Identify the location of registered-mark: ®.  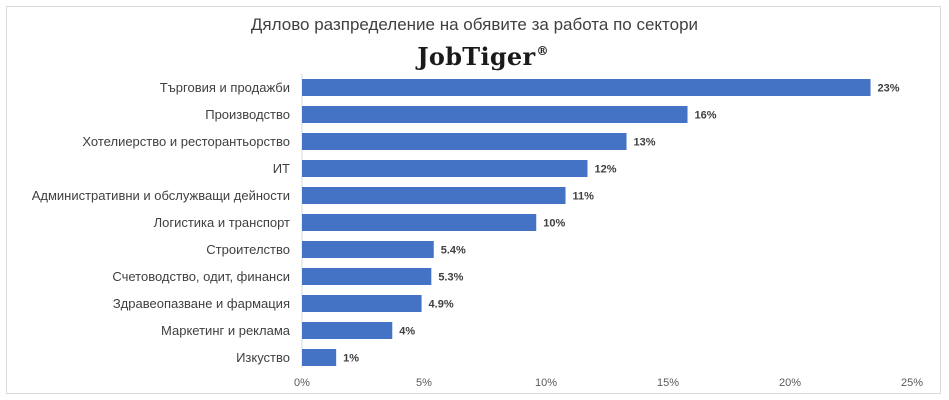
(542, 51).